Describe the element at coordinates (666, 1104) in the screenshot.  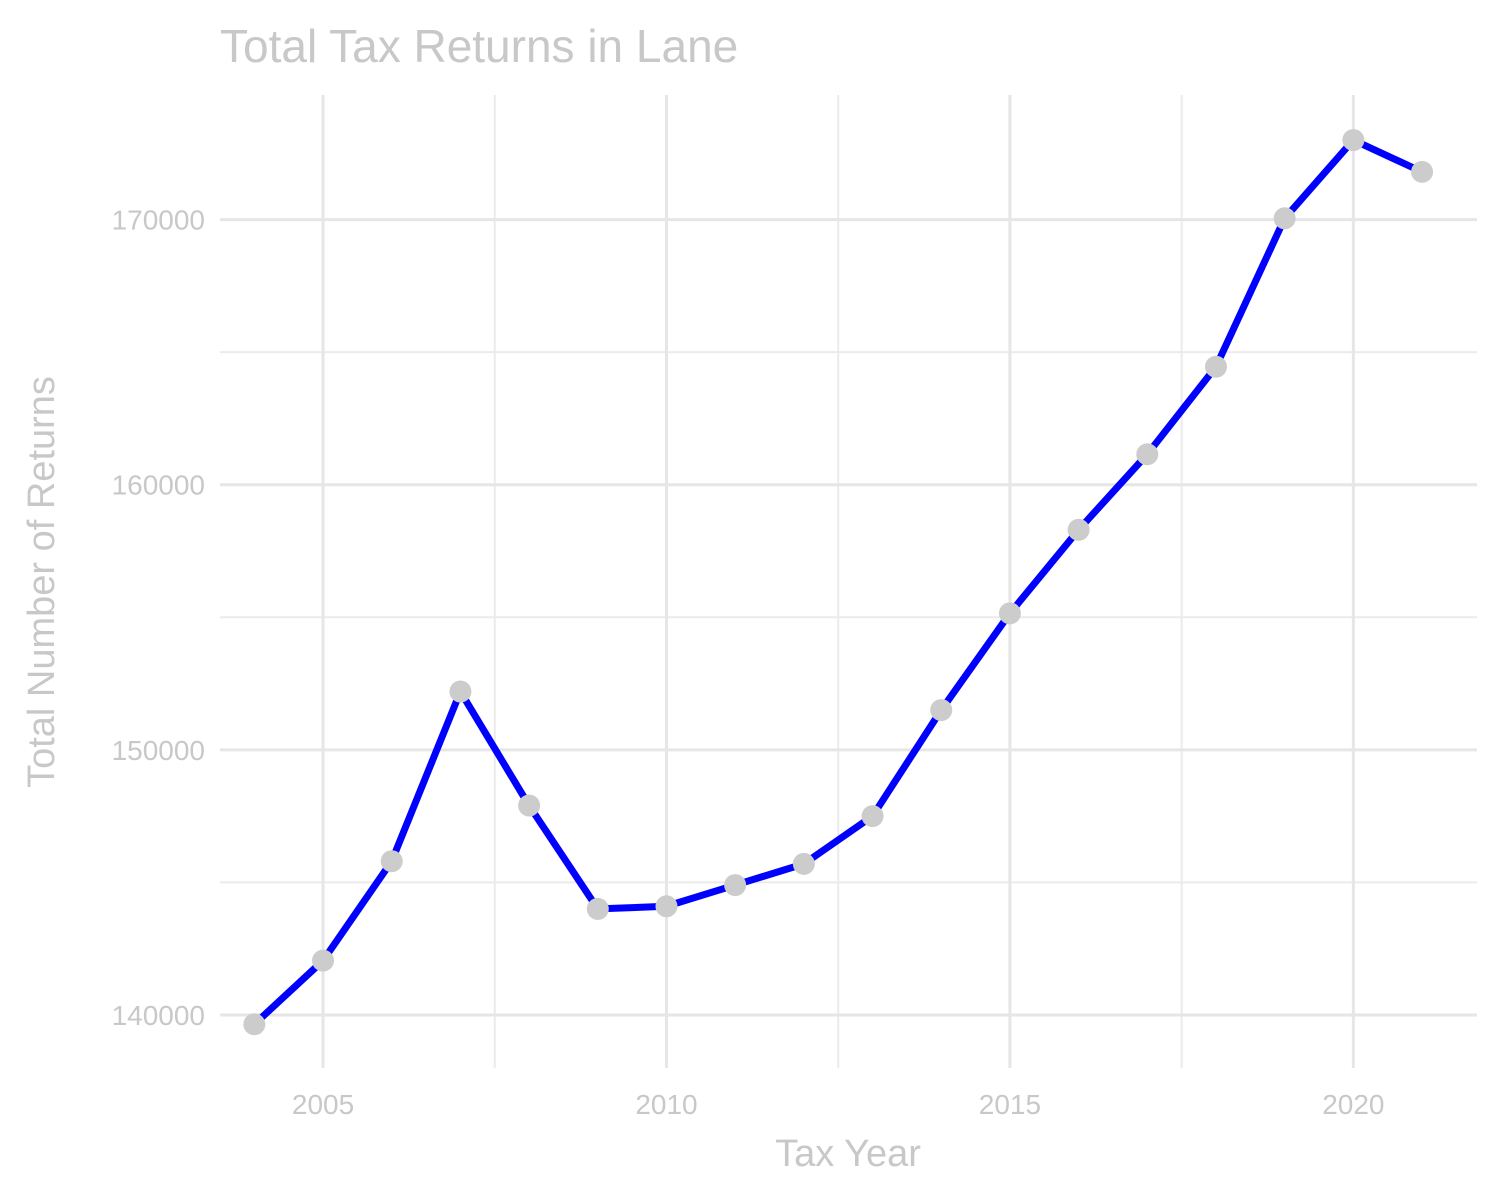
I see `x-tick-label-1: 2010` at that location.